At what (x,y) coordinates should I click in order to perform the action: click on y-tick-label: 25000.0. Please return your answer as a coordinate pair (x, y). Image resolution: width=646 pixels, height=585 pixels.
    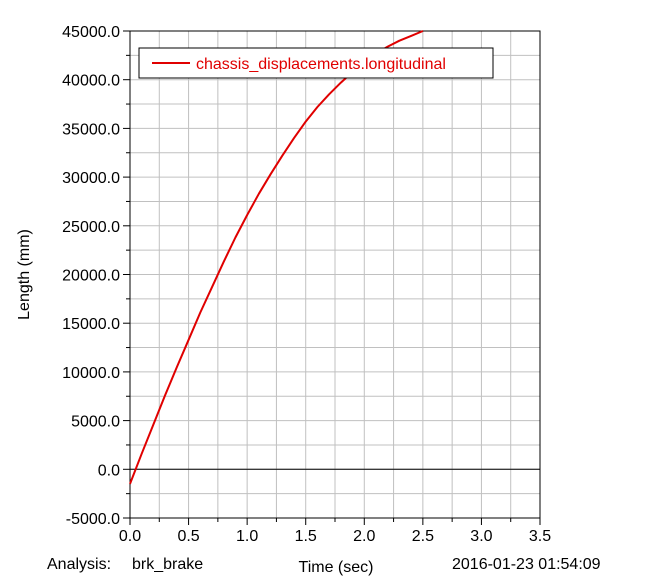
    Looking at the image, I should click on (91, 227).